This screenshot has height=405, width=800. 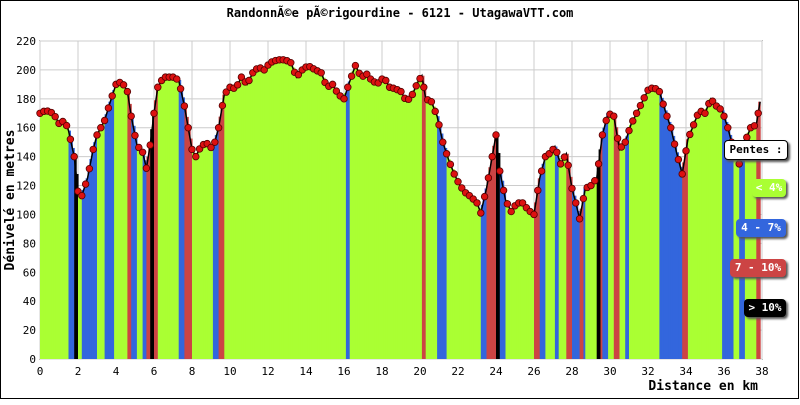 What do you see at coordinates (267, 371) in the screenshot?
I see `x-tick-label: 12` at bounding box center [267, 371].